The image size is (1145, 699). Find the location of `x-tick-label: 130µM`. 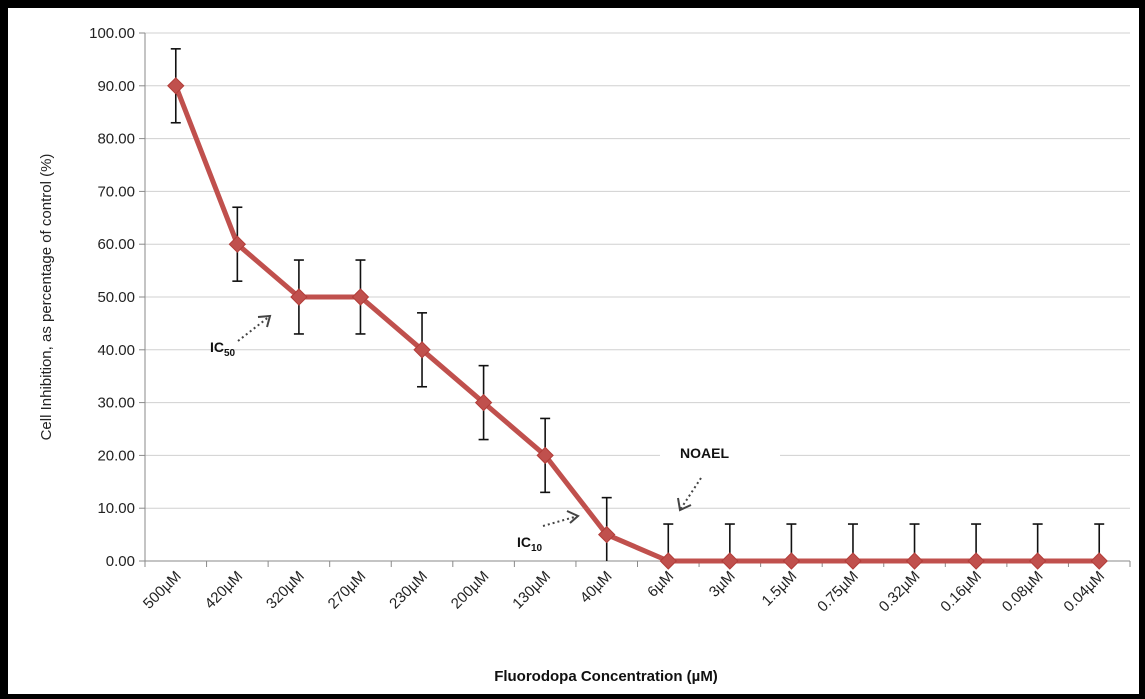

x-tick-label: 130µM is located at coordinates (531, 590).